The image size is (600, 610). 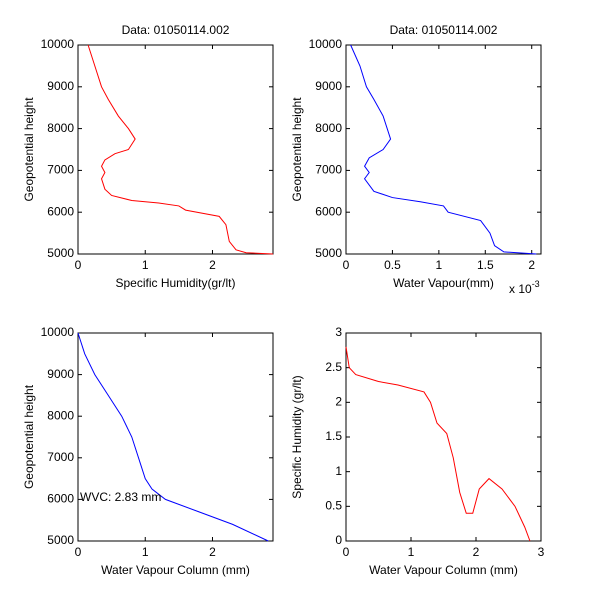 What do you see at coordinates (297, 436) in the screenshot?
I see `y-axis-label: Specific Humidity (gr/lt)` at bounding box center [297, 436].